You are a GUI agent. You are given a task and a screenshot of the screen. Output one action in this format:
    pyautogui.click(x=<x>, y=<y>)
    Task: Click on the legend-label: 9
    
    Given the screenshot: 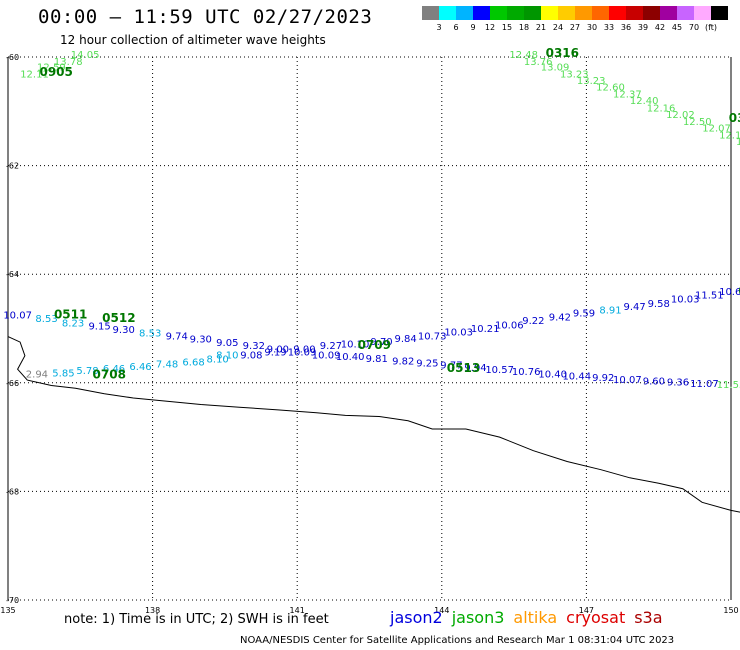 What is the action you would take?
    pyautogui.click(x=472, y=27)
    